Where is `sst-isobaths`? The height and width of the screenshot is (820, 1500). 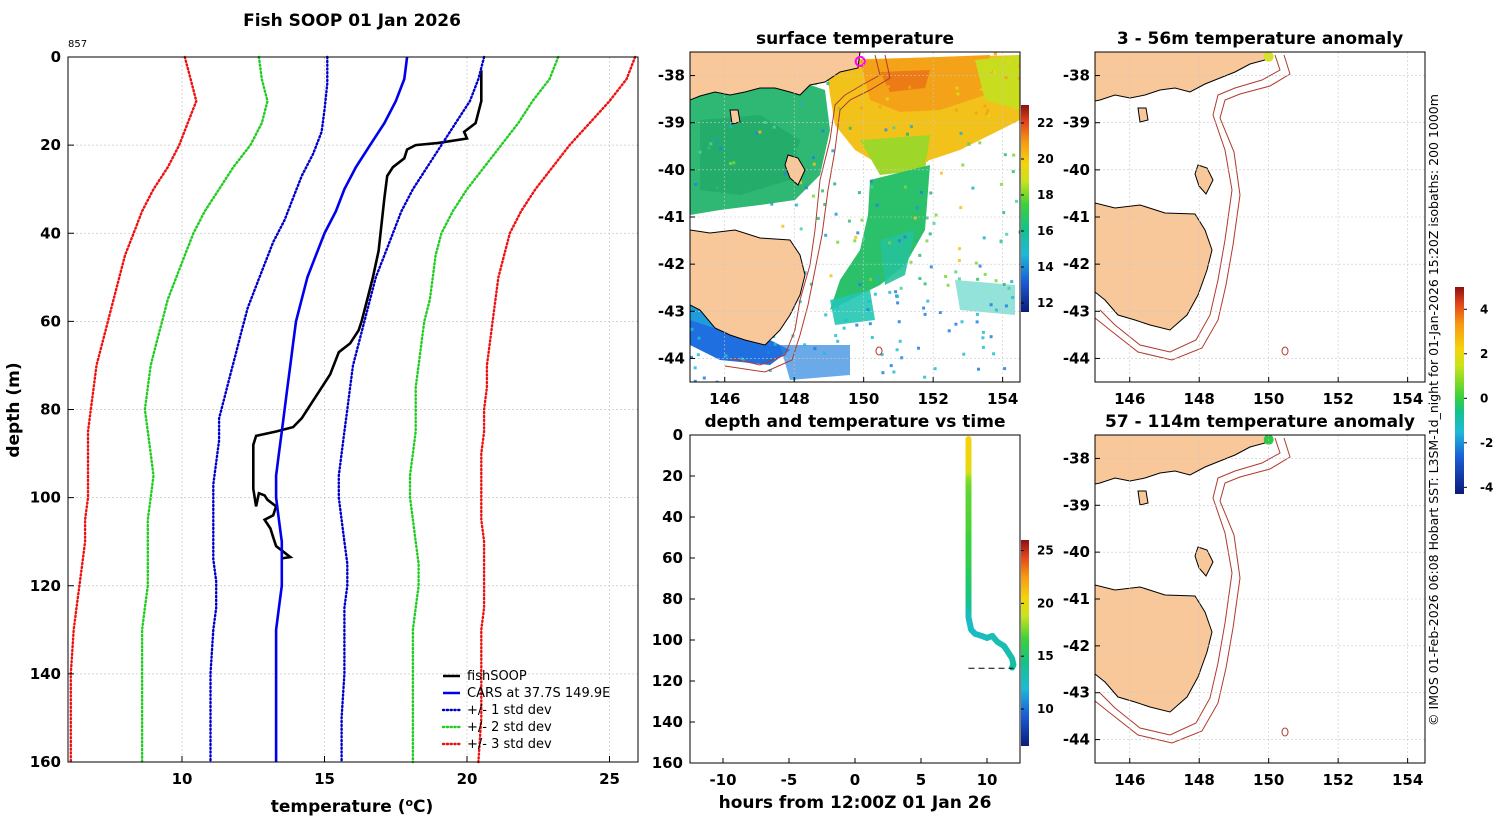
sst-isobaths is located at coordinates (807, 213).